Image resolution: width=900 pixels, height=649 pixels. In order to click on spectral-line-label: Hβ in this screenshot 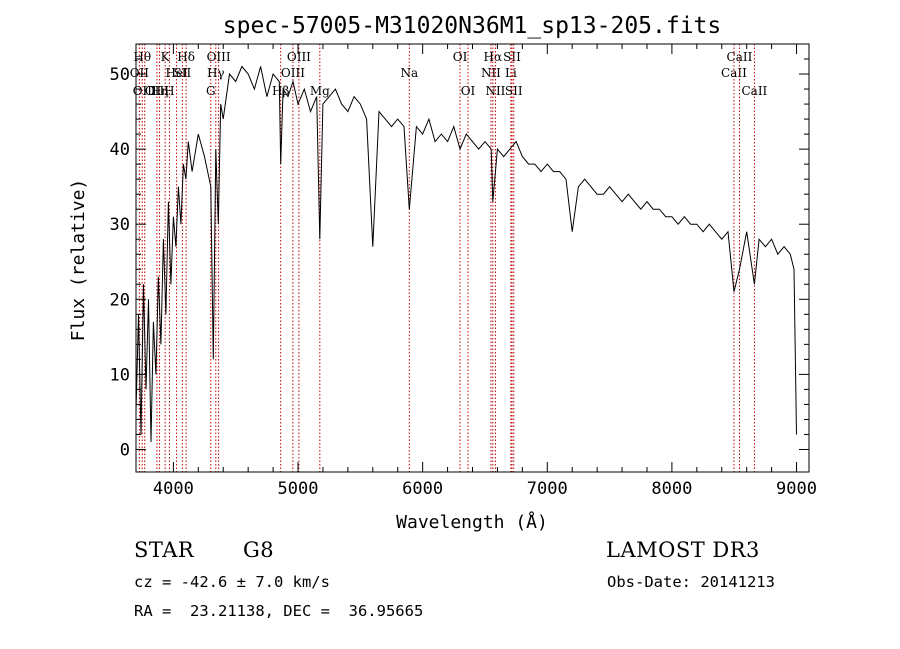, I will do `click(280, 91)`.